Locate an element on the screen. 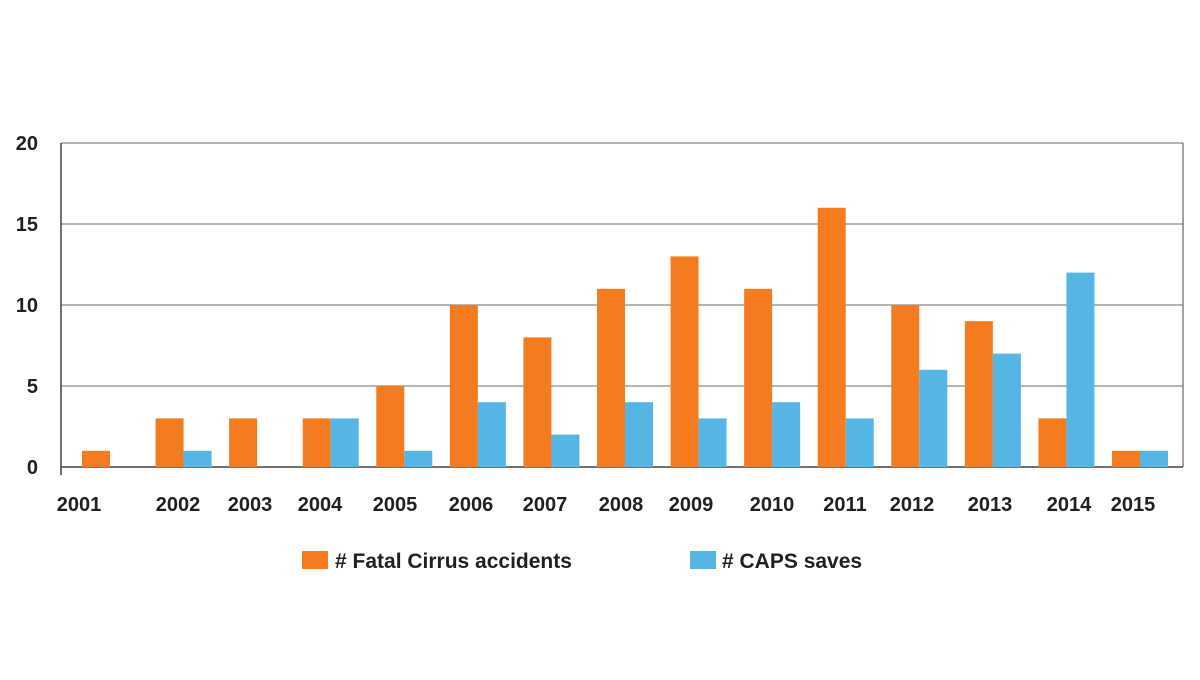  x-tick-label: 2008 is located at coordinates (621, 505).